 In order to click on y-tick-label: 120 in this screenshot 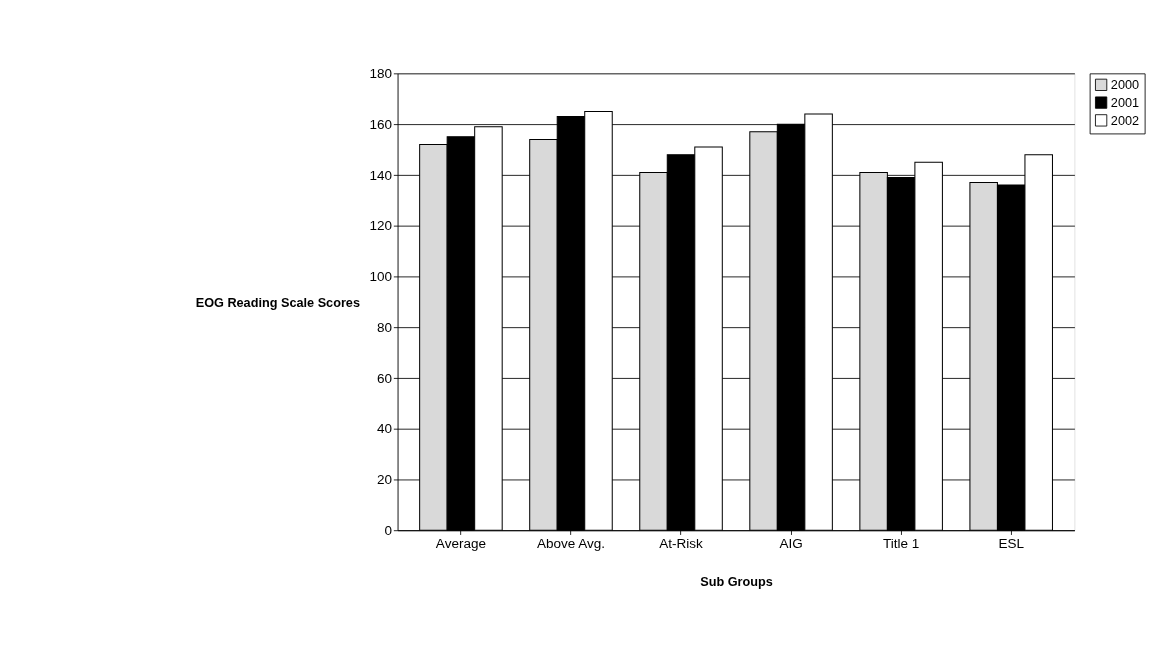, I will do `click(381, 226)`.